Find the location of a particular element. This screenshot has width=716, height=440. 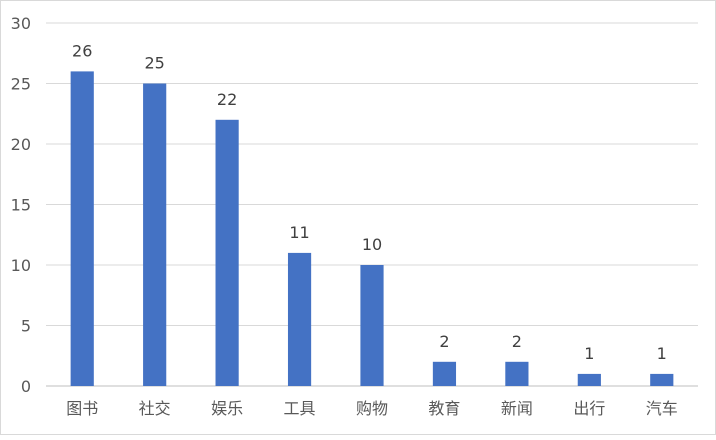

data-label: 11 is located at coordinates (299, 232).